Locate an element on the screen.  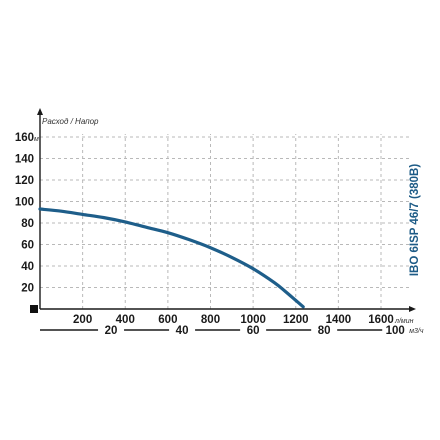
x2-unit-bg is located at coordinates (419, 330).